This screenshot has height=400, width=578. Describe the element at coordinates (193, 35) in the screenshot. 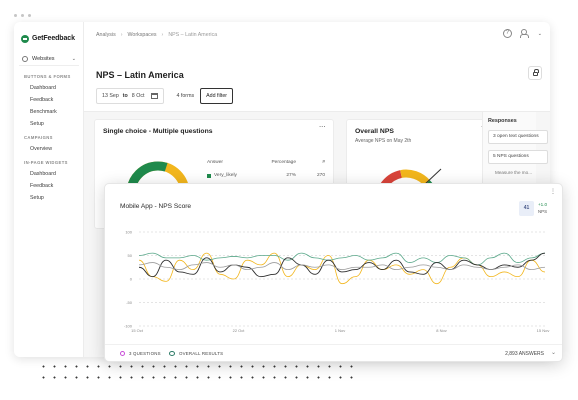

I see `breadcrumb-current: NPS – Latin America` at that location.